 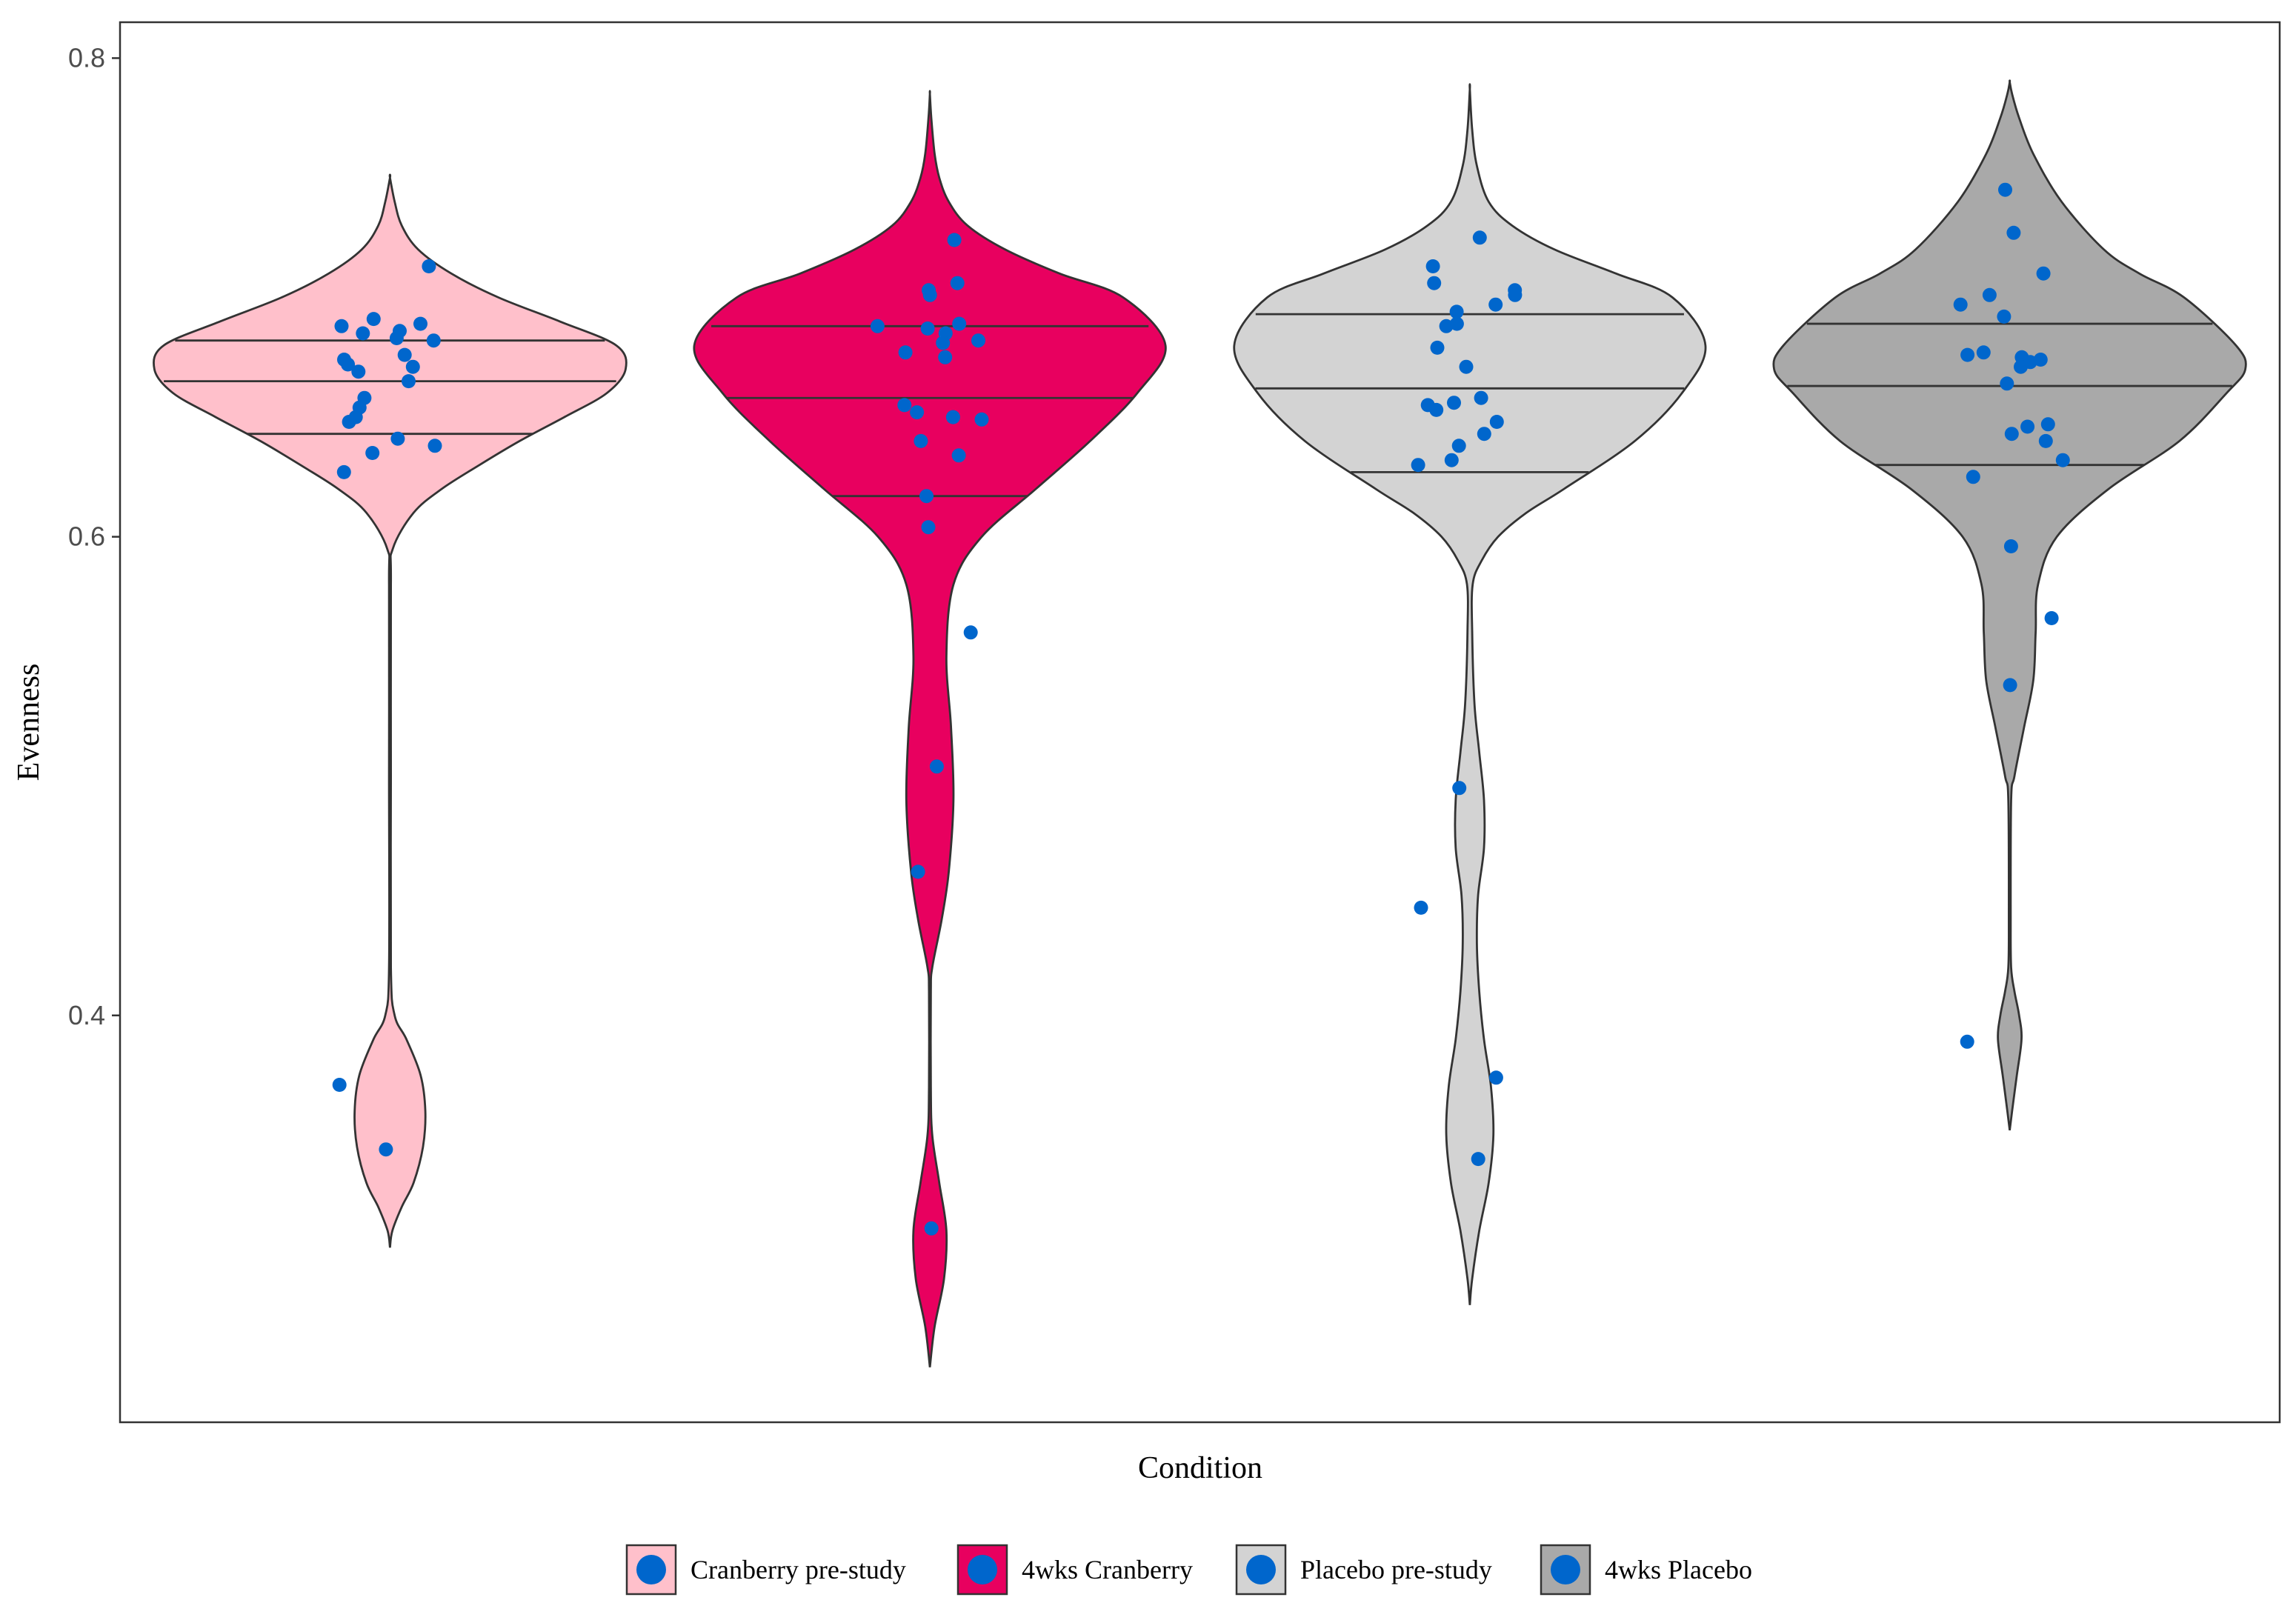 I want to click on legend-label-3: Placebo pre-study, so click(x=1396, y=1569).